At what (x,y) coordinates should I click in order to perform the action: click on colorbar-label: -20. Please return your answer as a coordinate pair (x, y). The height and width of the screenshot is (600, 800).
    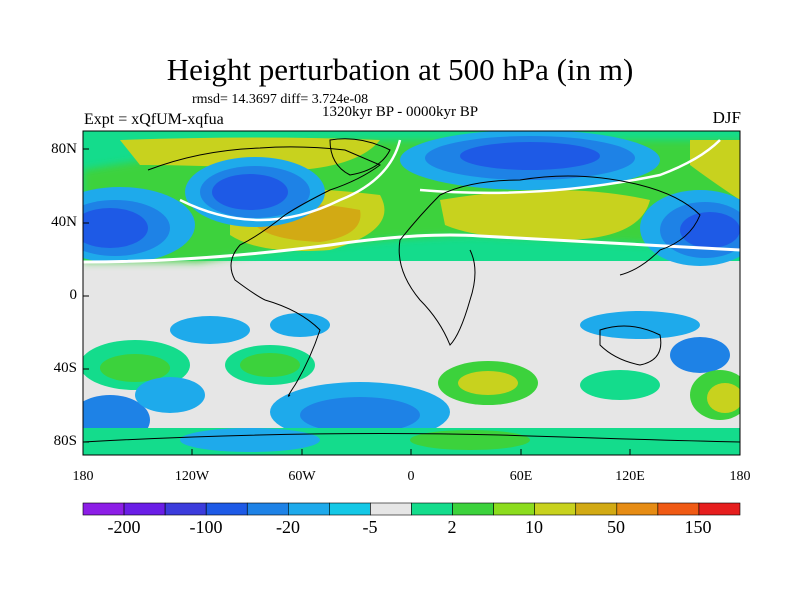
    Looking at the image, I should click on (288, 527).